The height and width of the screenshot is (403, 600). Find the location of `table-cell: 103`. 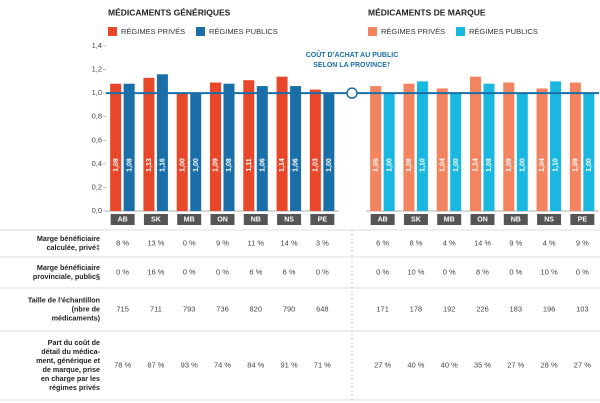

table-cell: 103 is located at coordinates (582, 308).